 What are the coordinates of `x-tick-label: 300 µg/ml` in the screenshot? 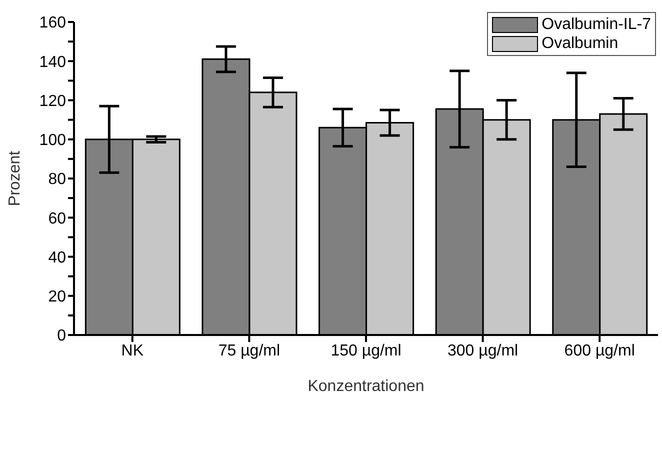 It's located at (483, 351).